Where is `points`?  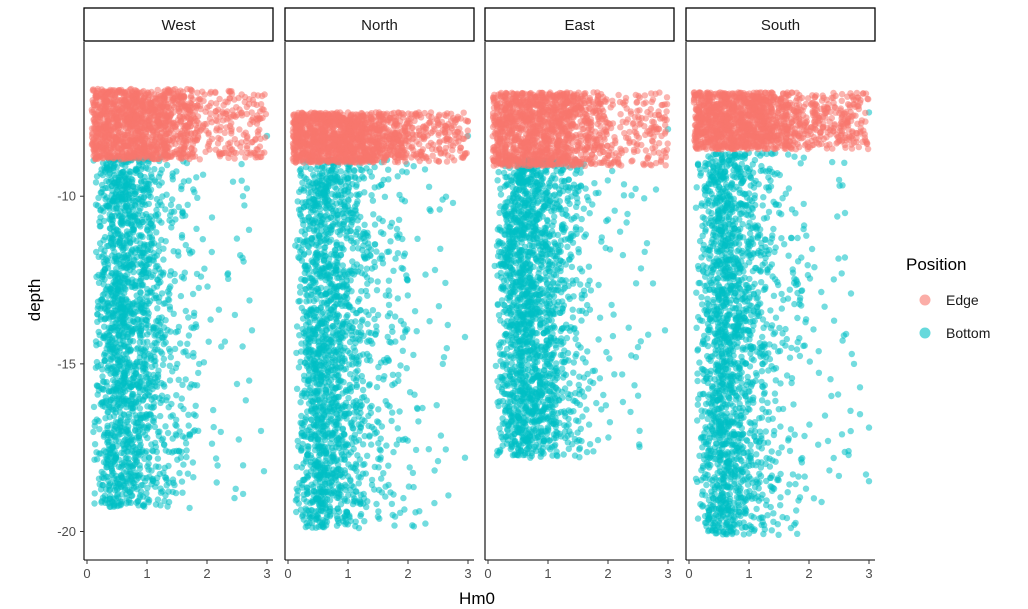 points is located at coordinates (179, 298).